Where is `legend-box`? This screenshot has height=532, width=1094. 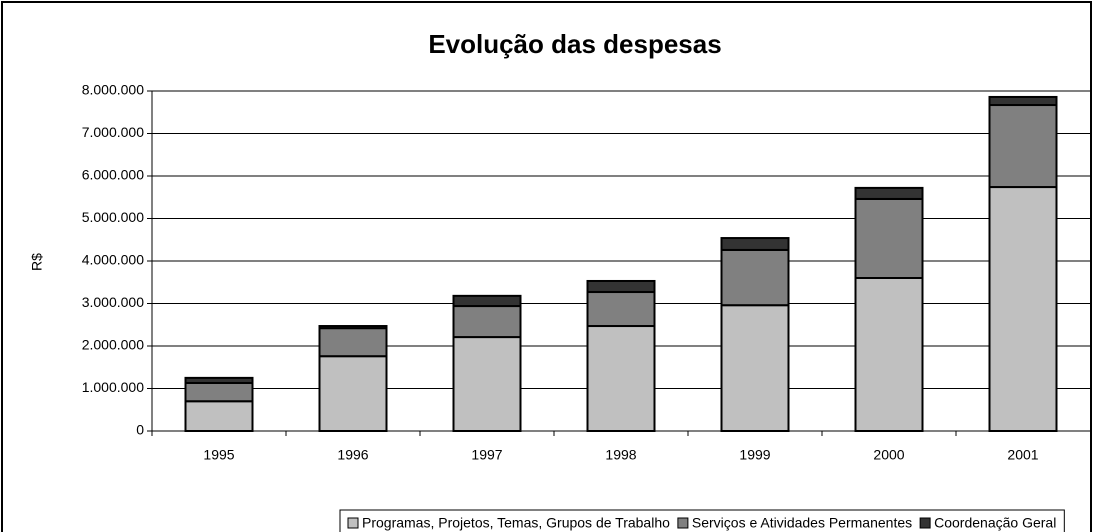
legend-box is located at coordinates (702, 520).